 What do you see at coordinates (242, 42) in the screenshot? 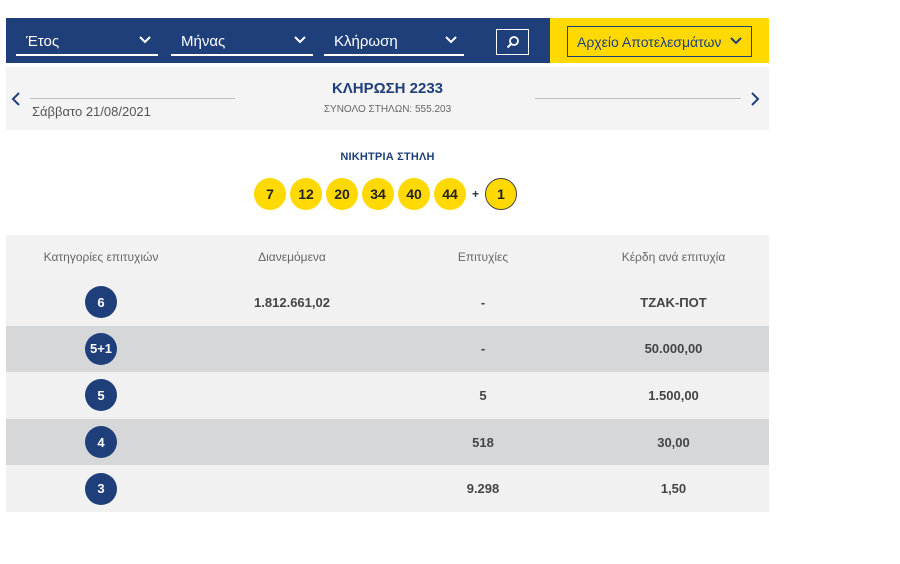
I see `month-select: Μήνας` at bounding box center [242, 42].